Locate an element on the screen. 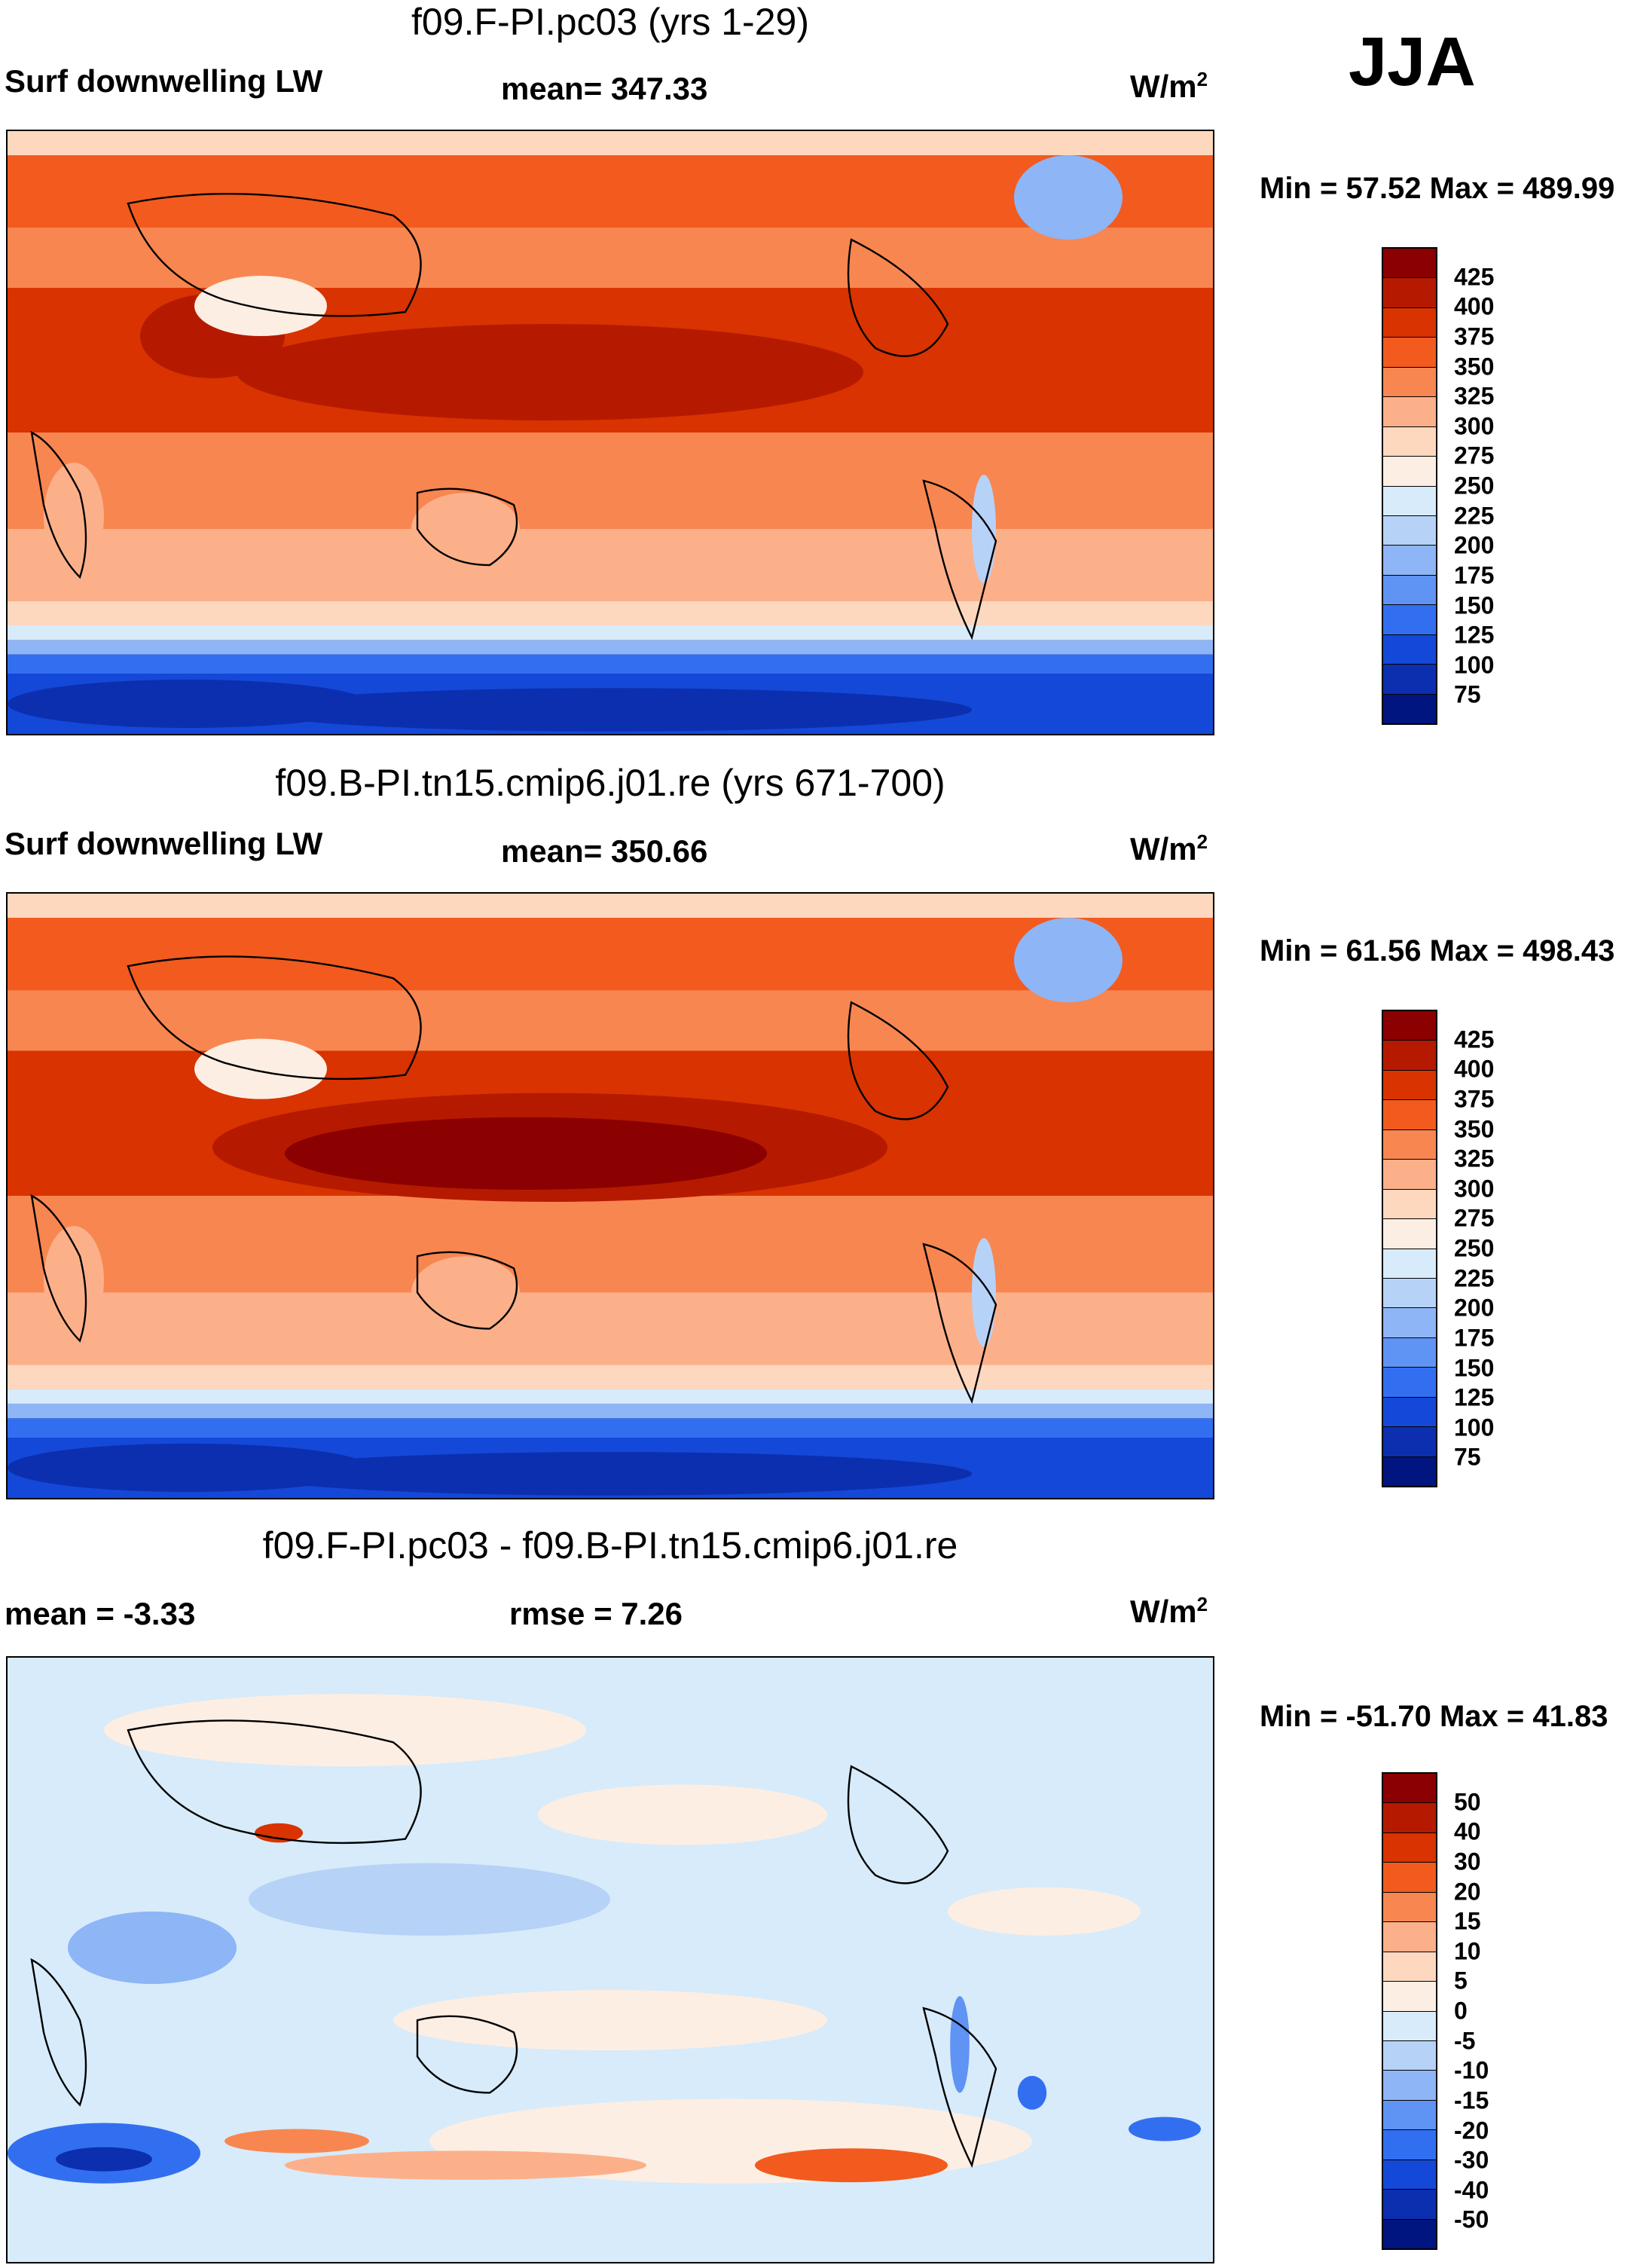 The height and width of the screenshot is (2268, 1625). colorbar-tick-label: 125 is located at coordinates (1474, 1397).